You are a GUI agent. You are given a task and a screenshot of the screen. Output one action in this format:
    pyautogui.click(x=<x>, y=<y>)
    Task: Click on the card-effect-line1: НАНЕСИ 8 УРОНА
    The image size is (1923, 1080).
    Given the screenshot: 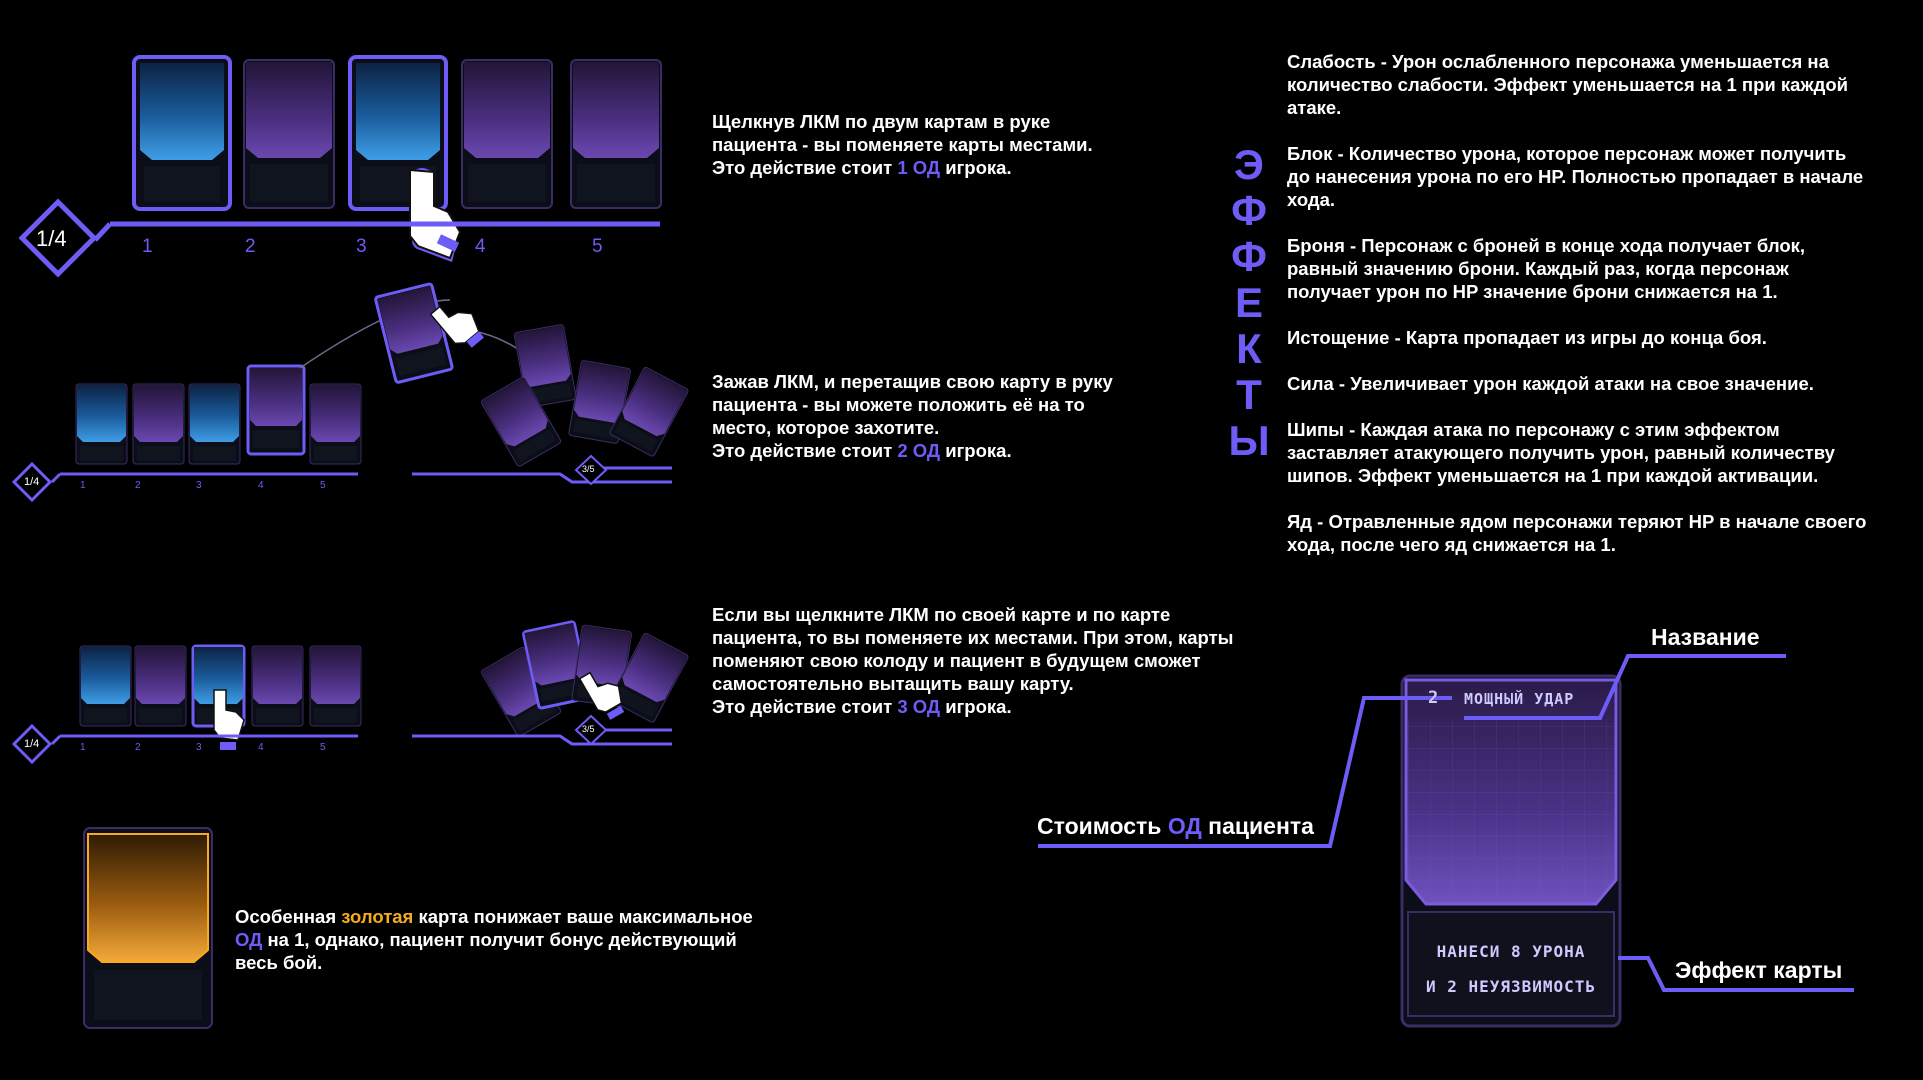 What is the action you would take?
    pyautogui.click(x=1511, y=951)
    